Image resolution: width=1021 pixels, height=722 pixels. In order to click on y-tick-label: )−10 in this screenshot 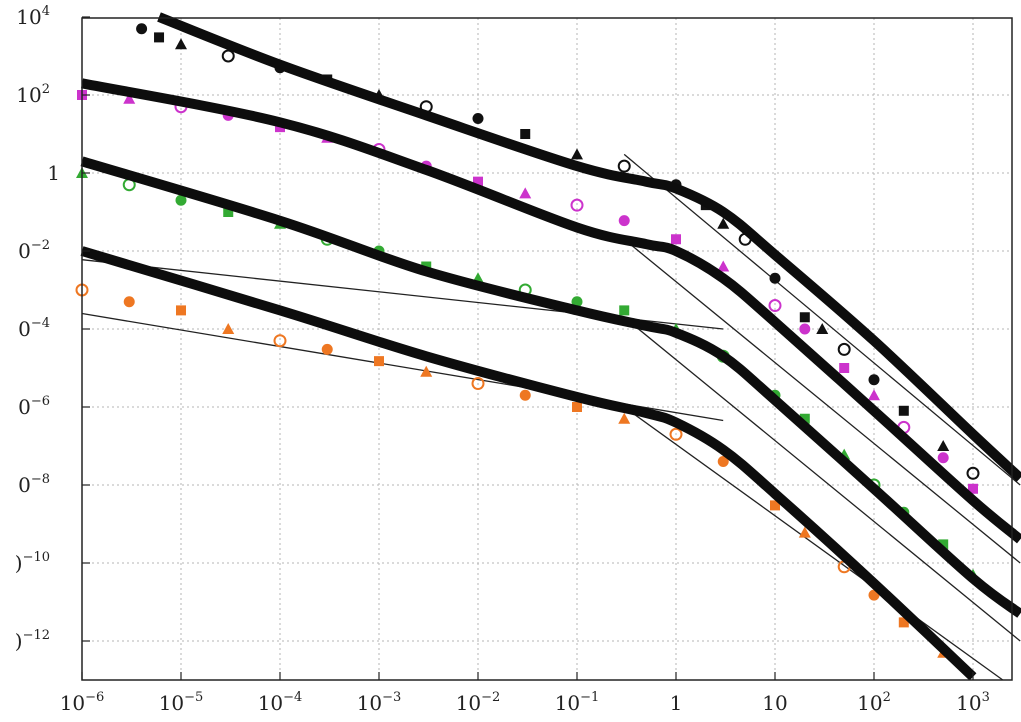, I will do `click(32, 562)`.